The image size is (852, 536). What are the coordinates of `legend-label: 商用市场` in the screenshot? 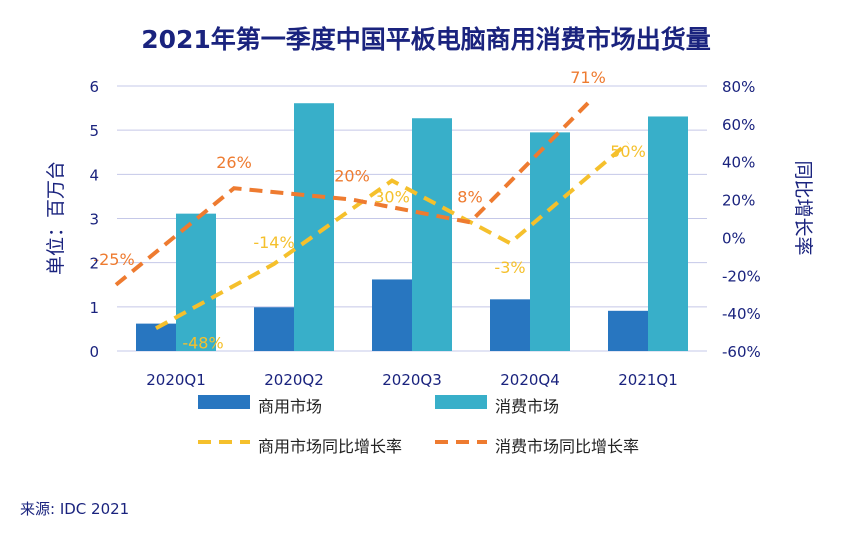 It's located at (290, 406).